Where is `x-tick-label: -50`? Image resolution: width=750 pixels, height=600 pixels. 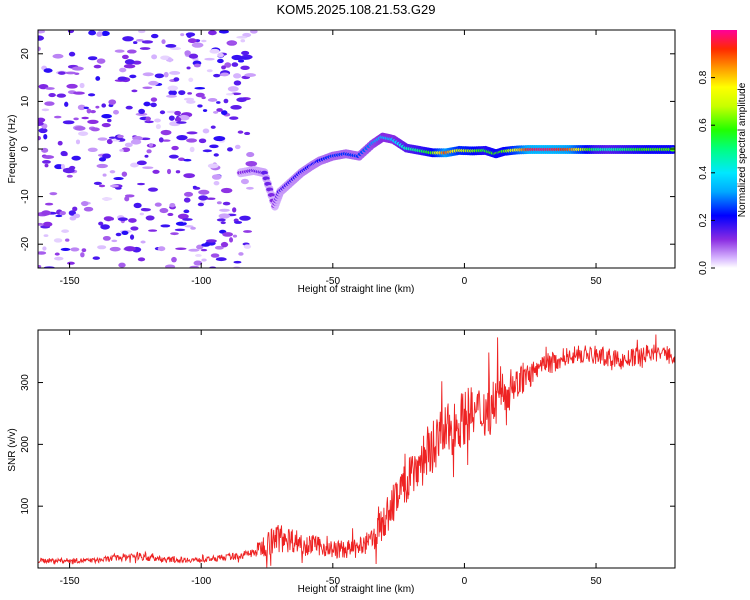
x-tick-label: -50 is located at coordinates (333, 581).